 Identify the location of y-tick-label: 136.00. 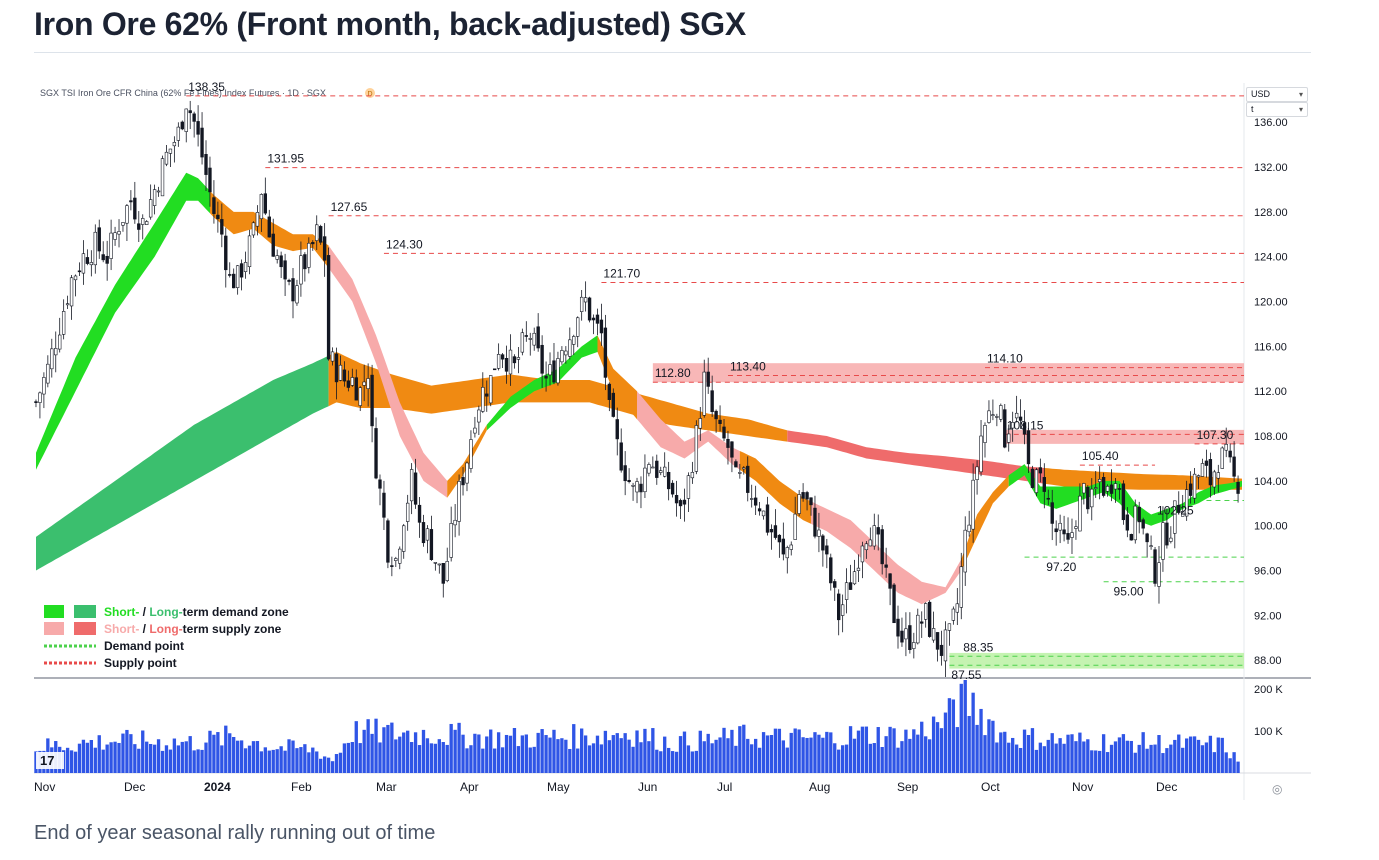
(1271, 123).